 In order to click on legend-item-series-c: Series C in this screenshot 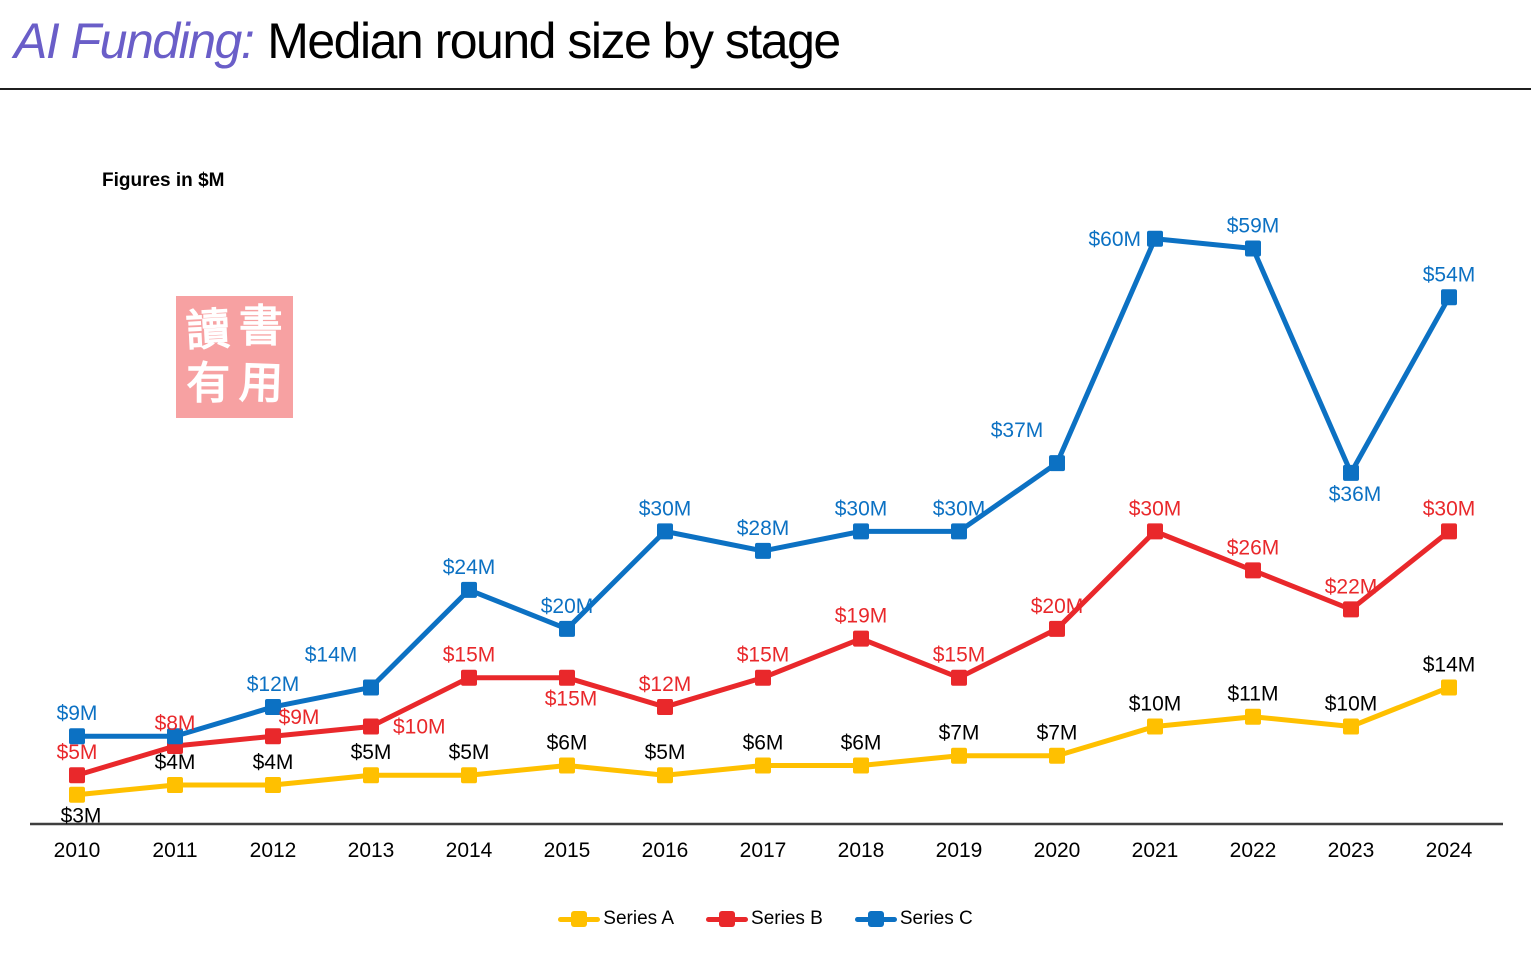, I will do `click(913, 919)`.